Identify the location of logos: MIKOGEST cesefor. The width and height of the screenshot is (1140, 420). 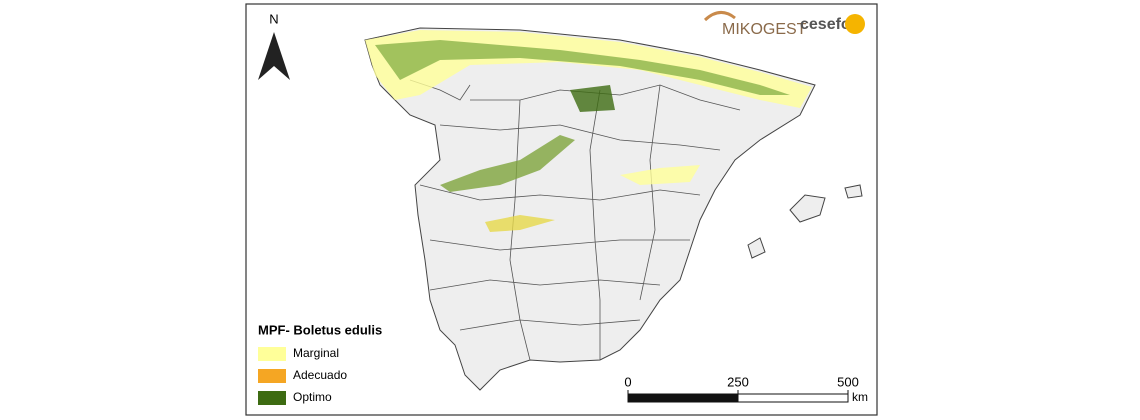
(784, 24).